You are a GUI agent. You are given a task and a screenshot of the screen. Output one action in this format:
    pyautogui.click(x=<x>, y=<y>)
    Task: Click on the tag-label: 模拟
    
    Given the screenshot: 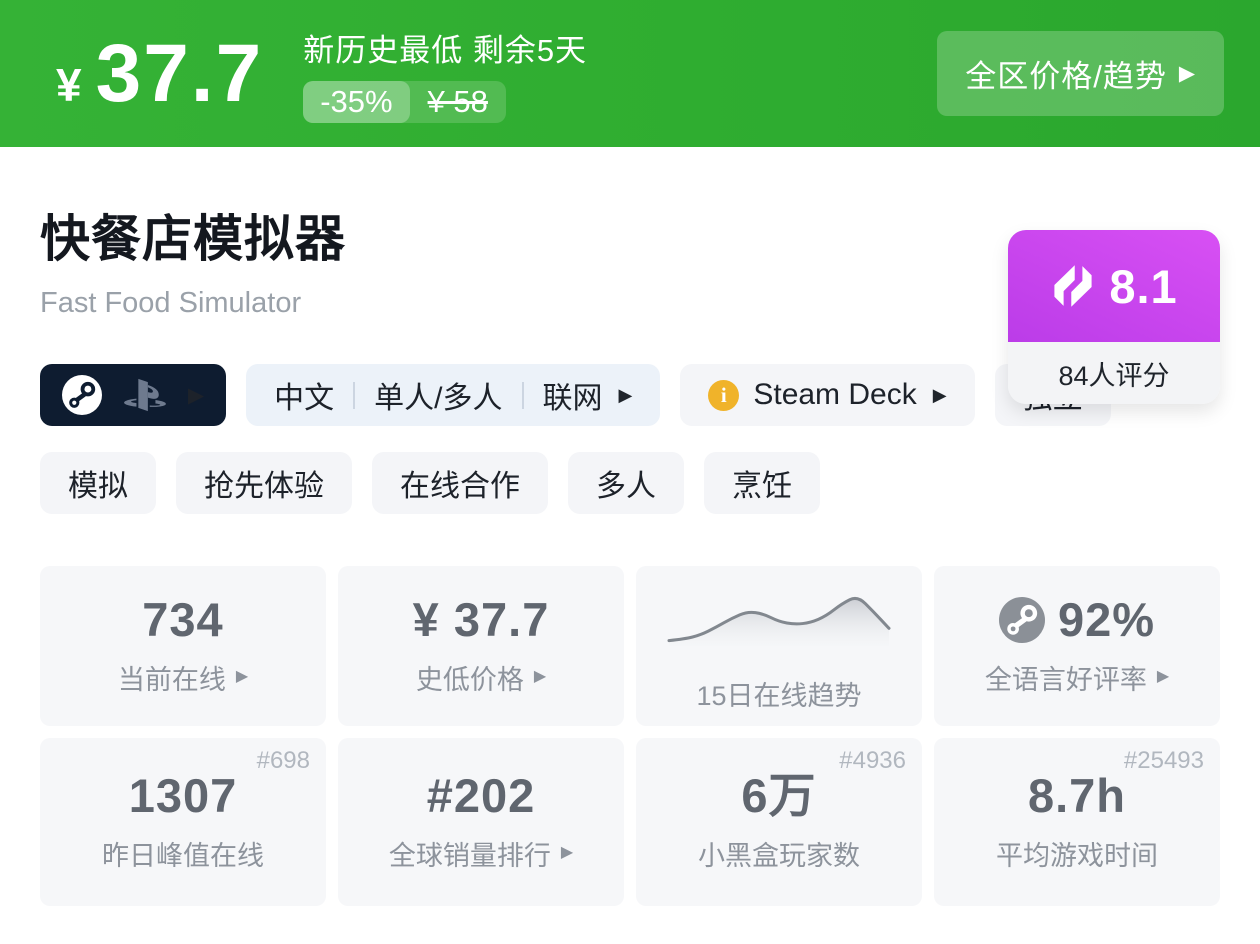 What is the action you would take?
    pyautogui.click(x=98, y=486)
    